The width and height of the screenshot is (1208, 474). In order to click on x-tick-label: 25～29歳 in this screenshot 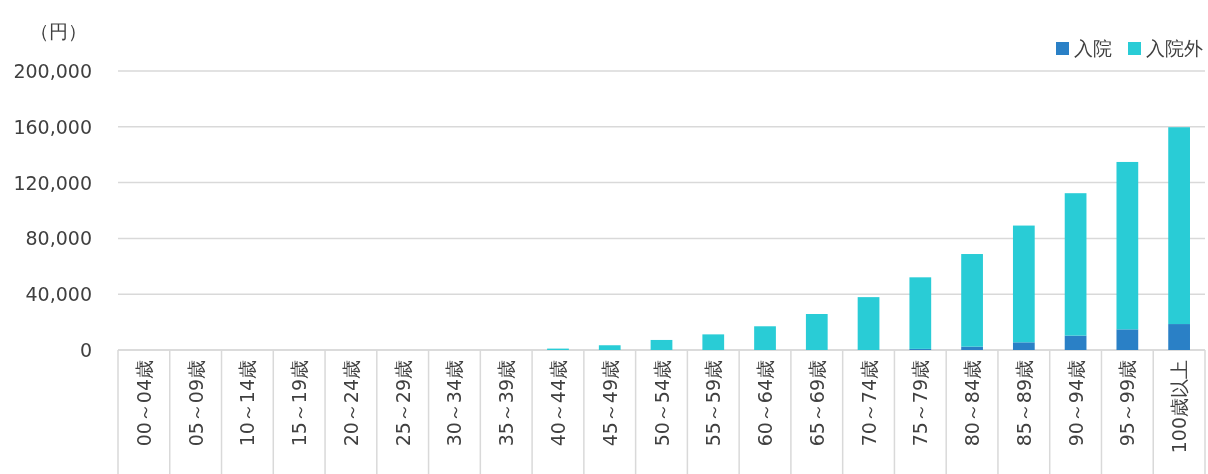, I will do `click(402, 403)`.